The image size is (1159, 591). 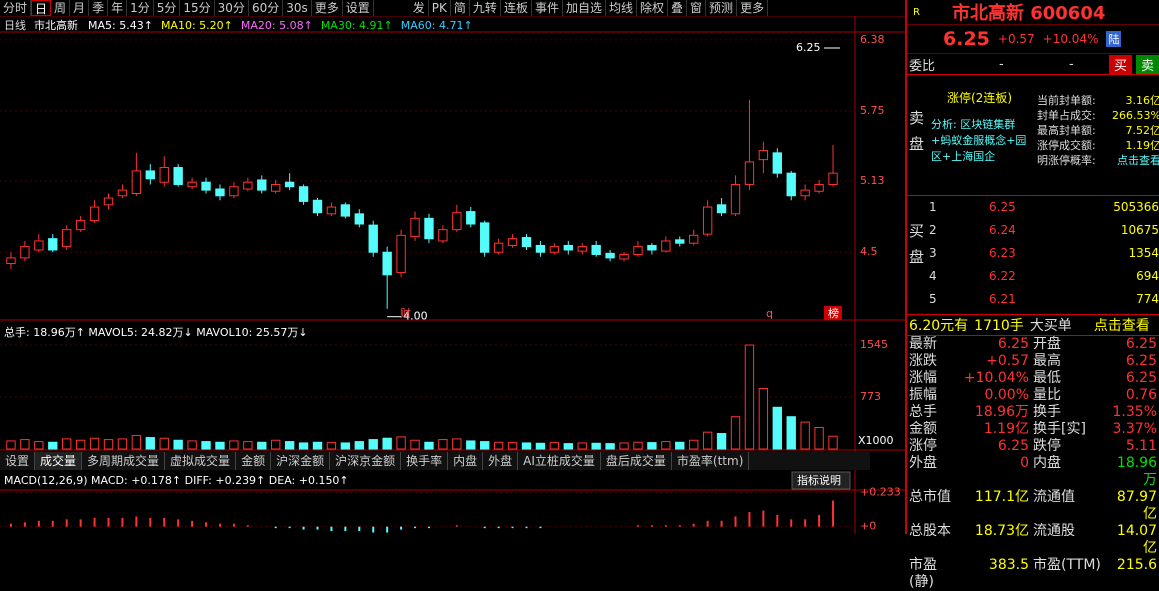 What do you see at coordinates (636, 461) in the screenshot?
I see `tab: 盘后成交量` at bounding box center [636, 461].